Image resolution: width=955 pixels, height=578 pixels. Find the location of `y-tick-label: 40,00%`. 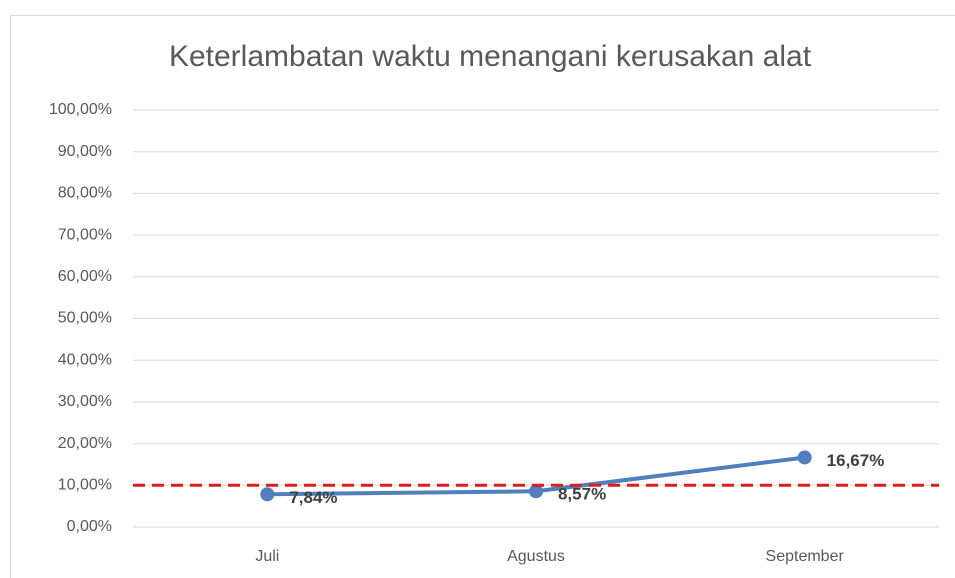

y-tick-label: 40,00% is located at coordinates (85, 359).